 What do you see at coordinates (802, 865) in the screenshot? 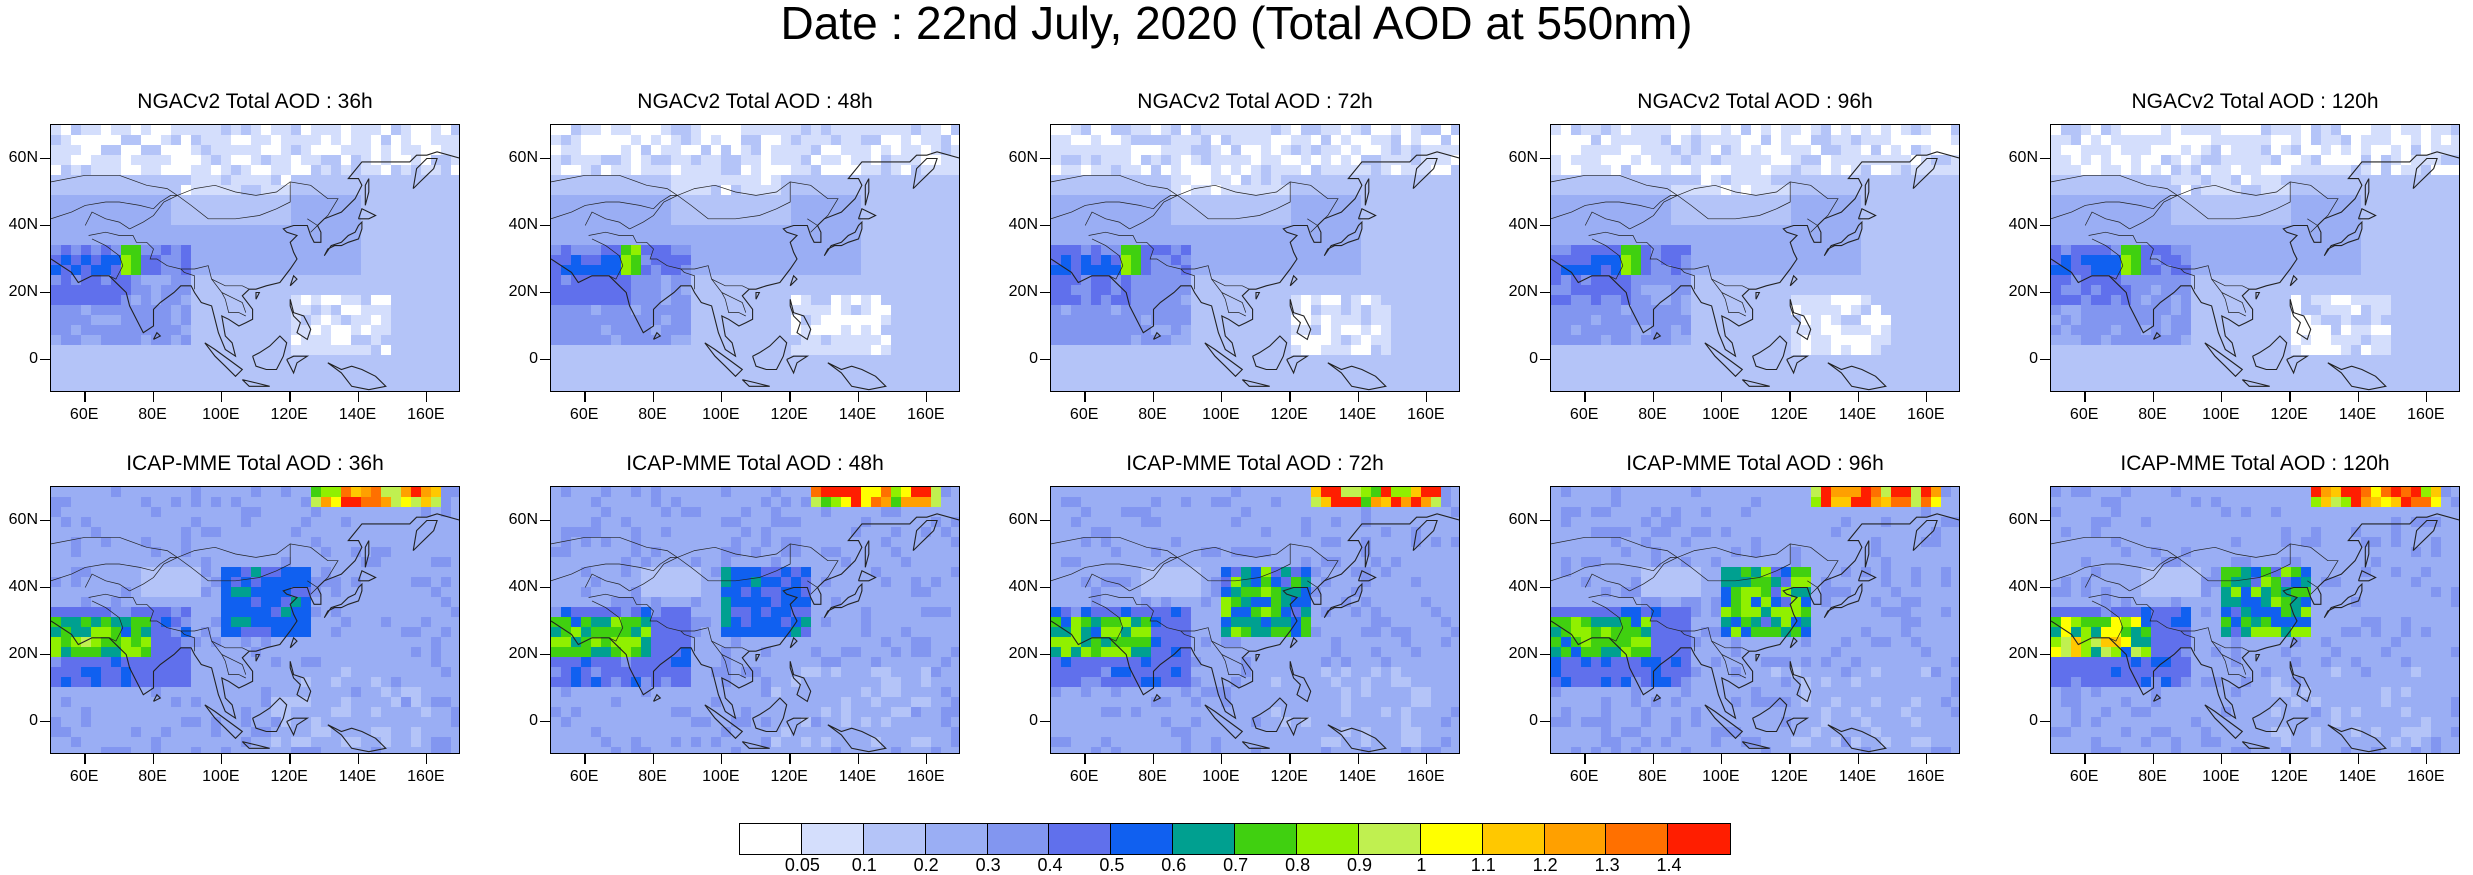
I see `colorbar-label: 0.05` at bounding box center [802, 865].